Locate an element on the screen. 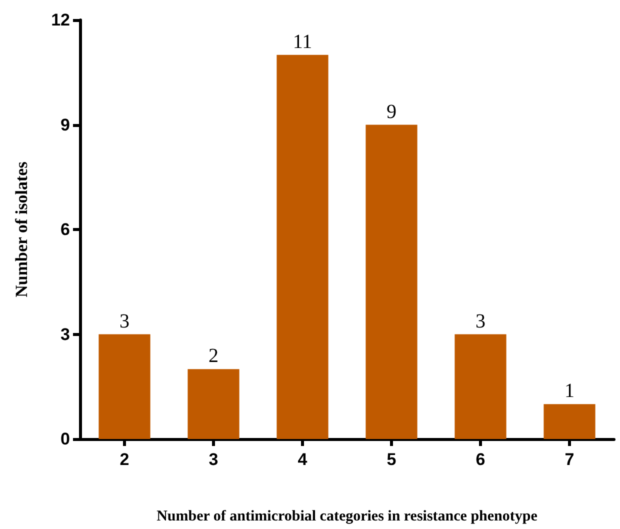  x-tick-label: 5 is located at coordinates (391, 459).